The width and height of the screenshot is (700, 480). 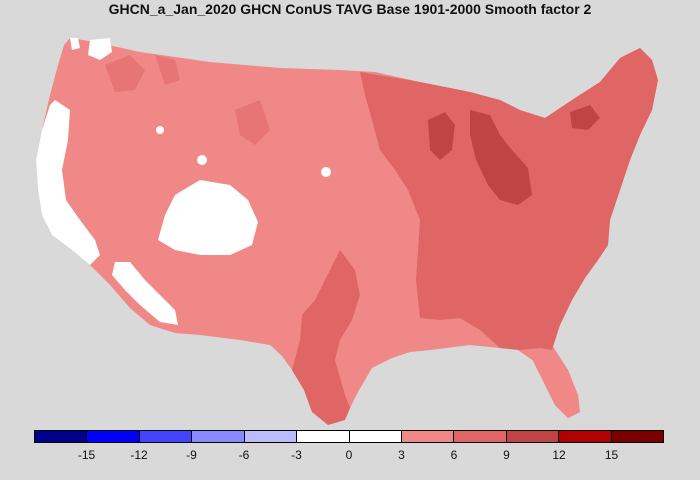 I want to click on legend-tick-label: 3, so click(x=401, y=455).